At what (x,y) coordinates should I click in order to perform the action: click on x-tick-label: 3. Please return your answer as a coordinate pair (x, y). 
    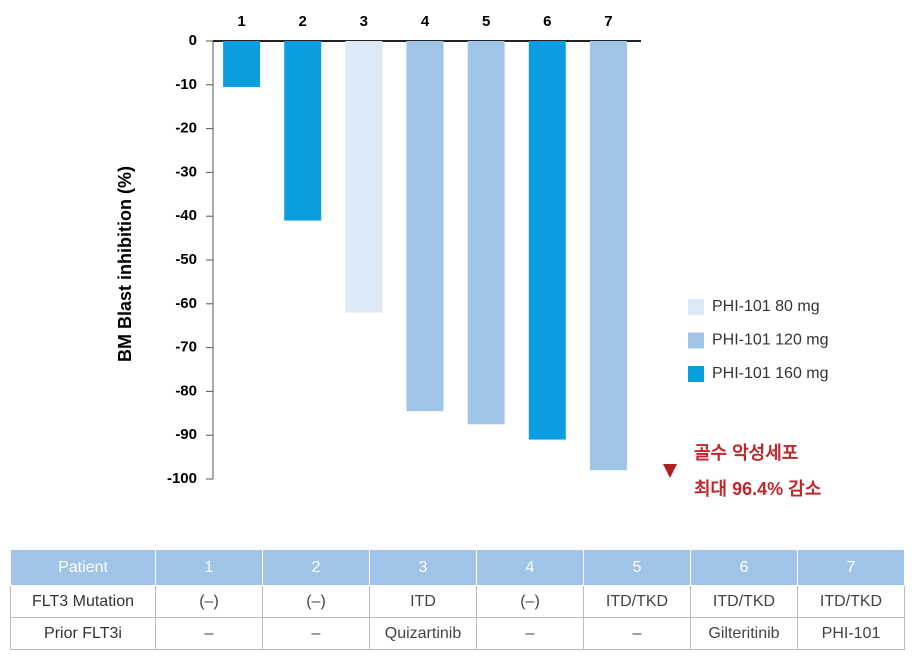
    Looking at the image, I should click on (364, 21).